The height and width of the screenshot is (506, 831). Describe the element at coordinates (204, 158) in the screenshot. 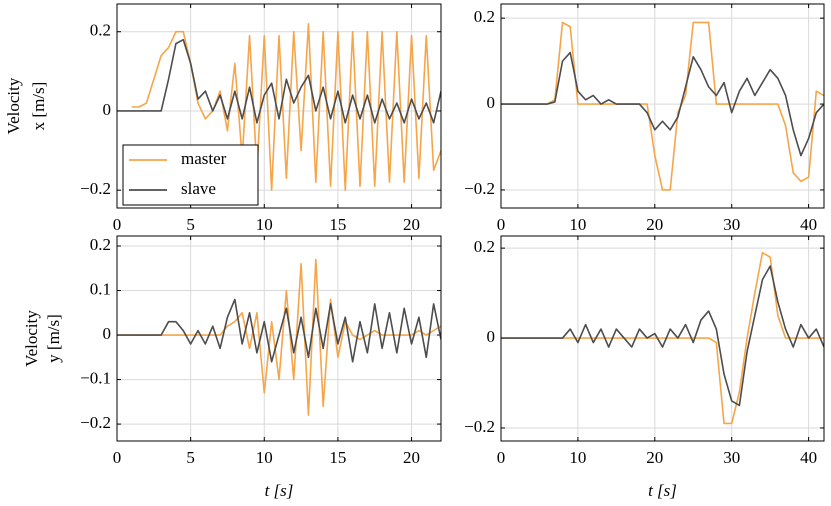

I see `legend-label: master` at that location.